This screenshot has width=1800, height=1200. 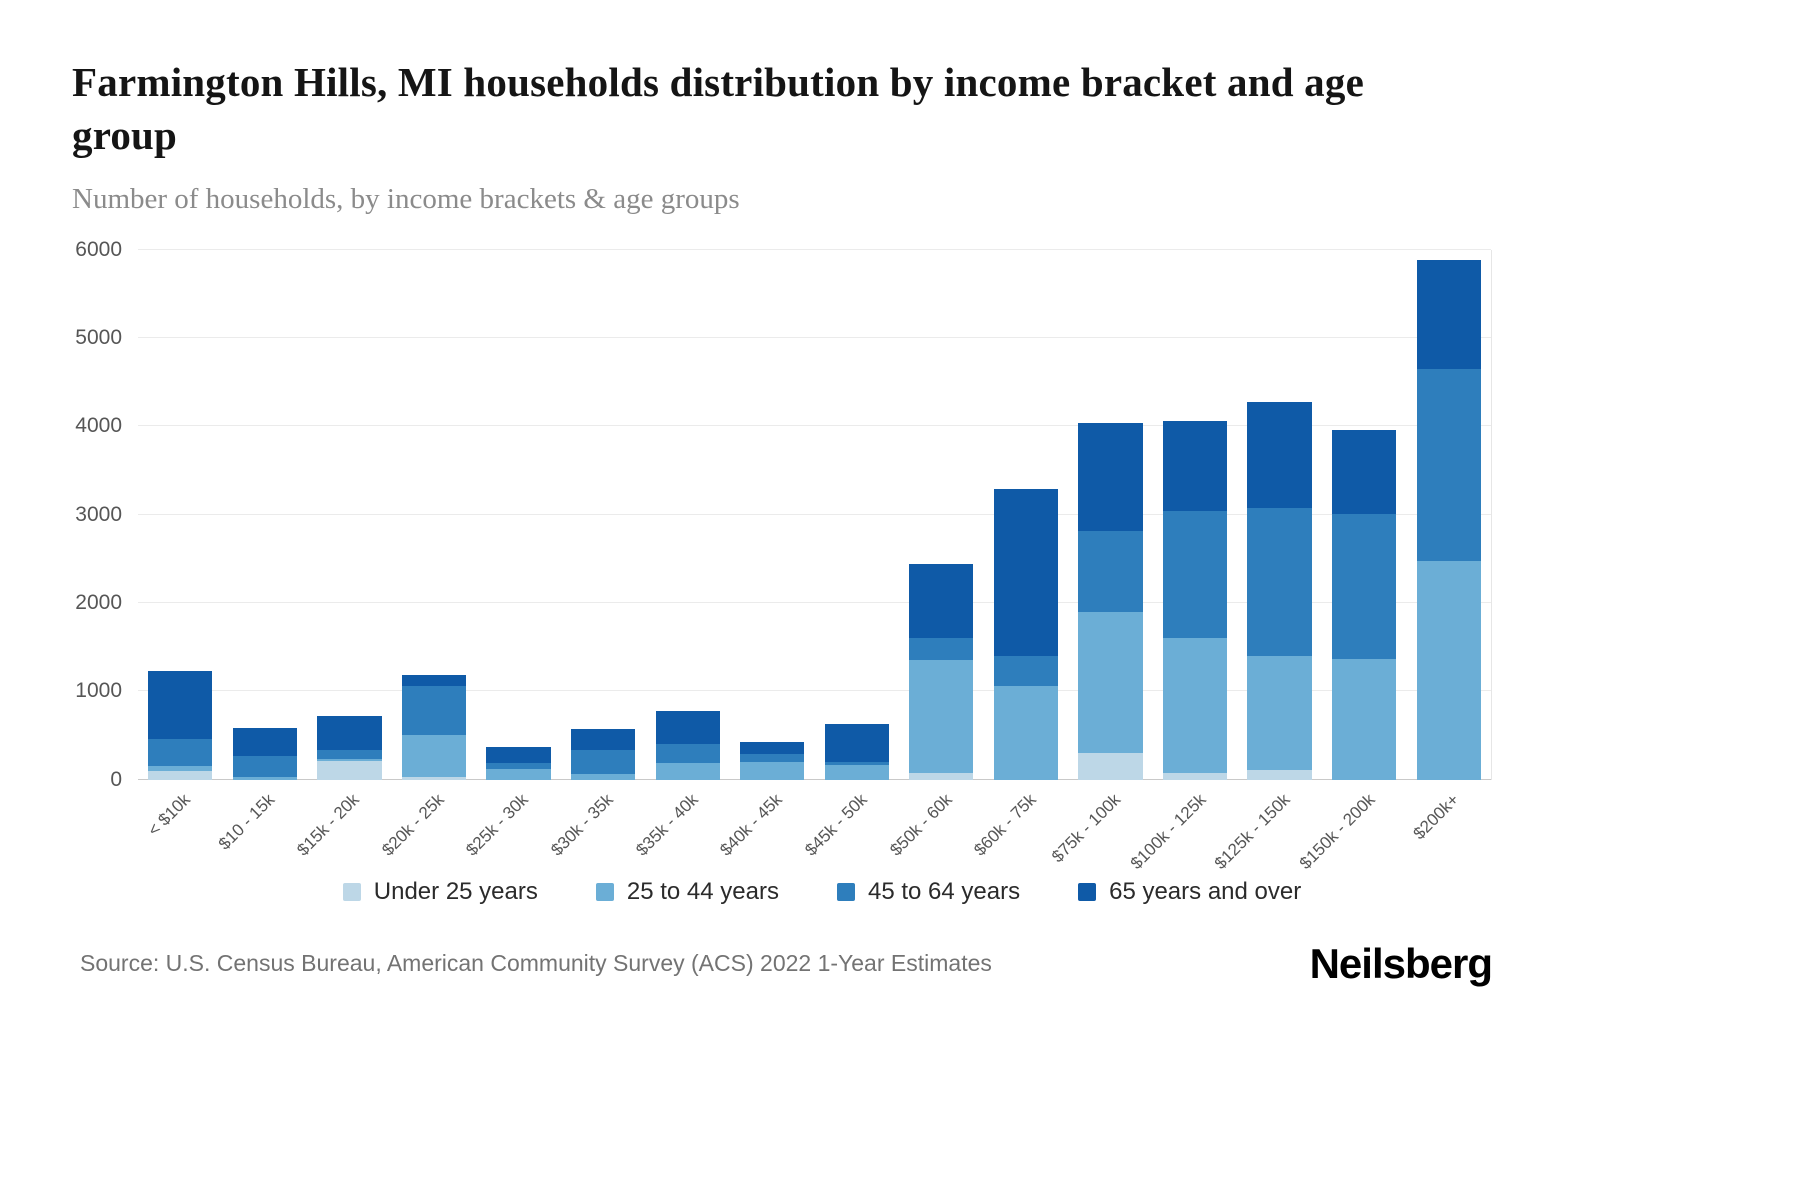 What do you see at coordinates (850, 826) in the screenshot?
I see `x-tick-cell: $45k - 50k` at bounding box center [850, 826].